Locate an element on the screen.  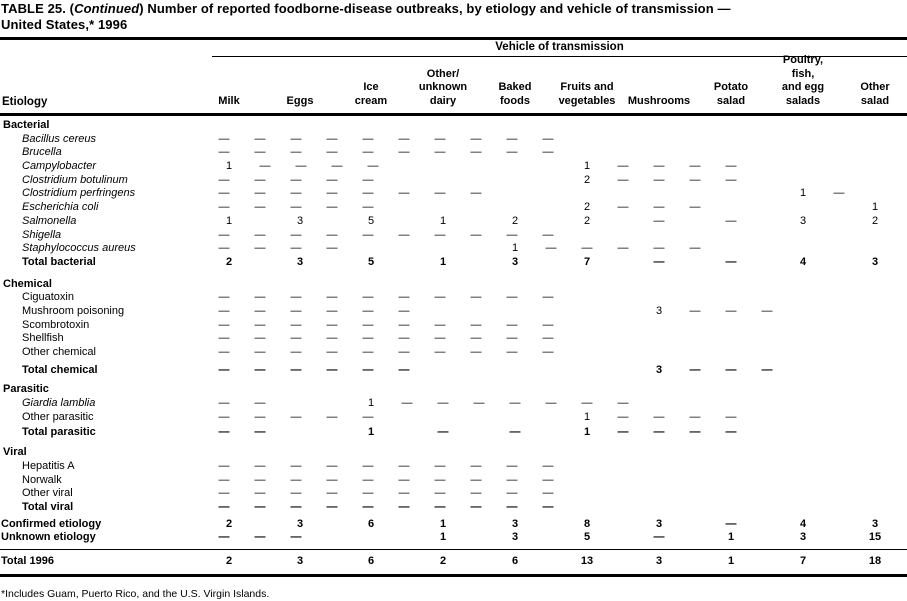
row-label: Salmonella is located at coordinates (49, 220).